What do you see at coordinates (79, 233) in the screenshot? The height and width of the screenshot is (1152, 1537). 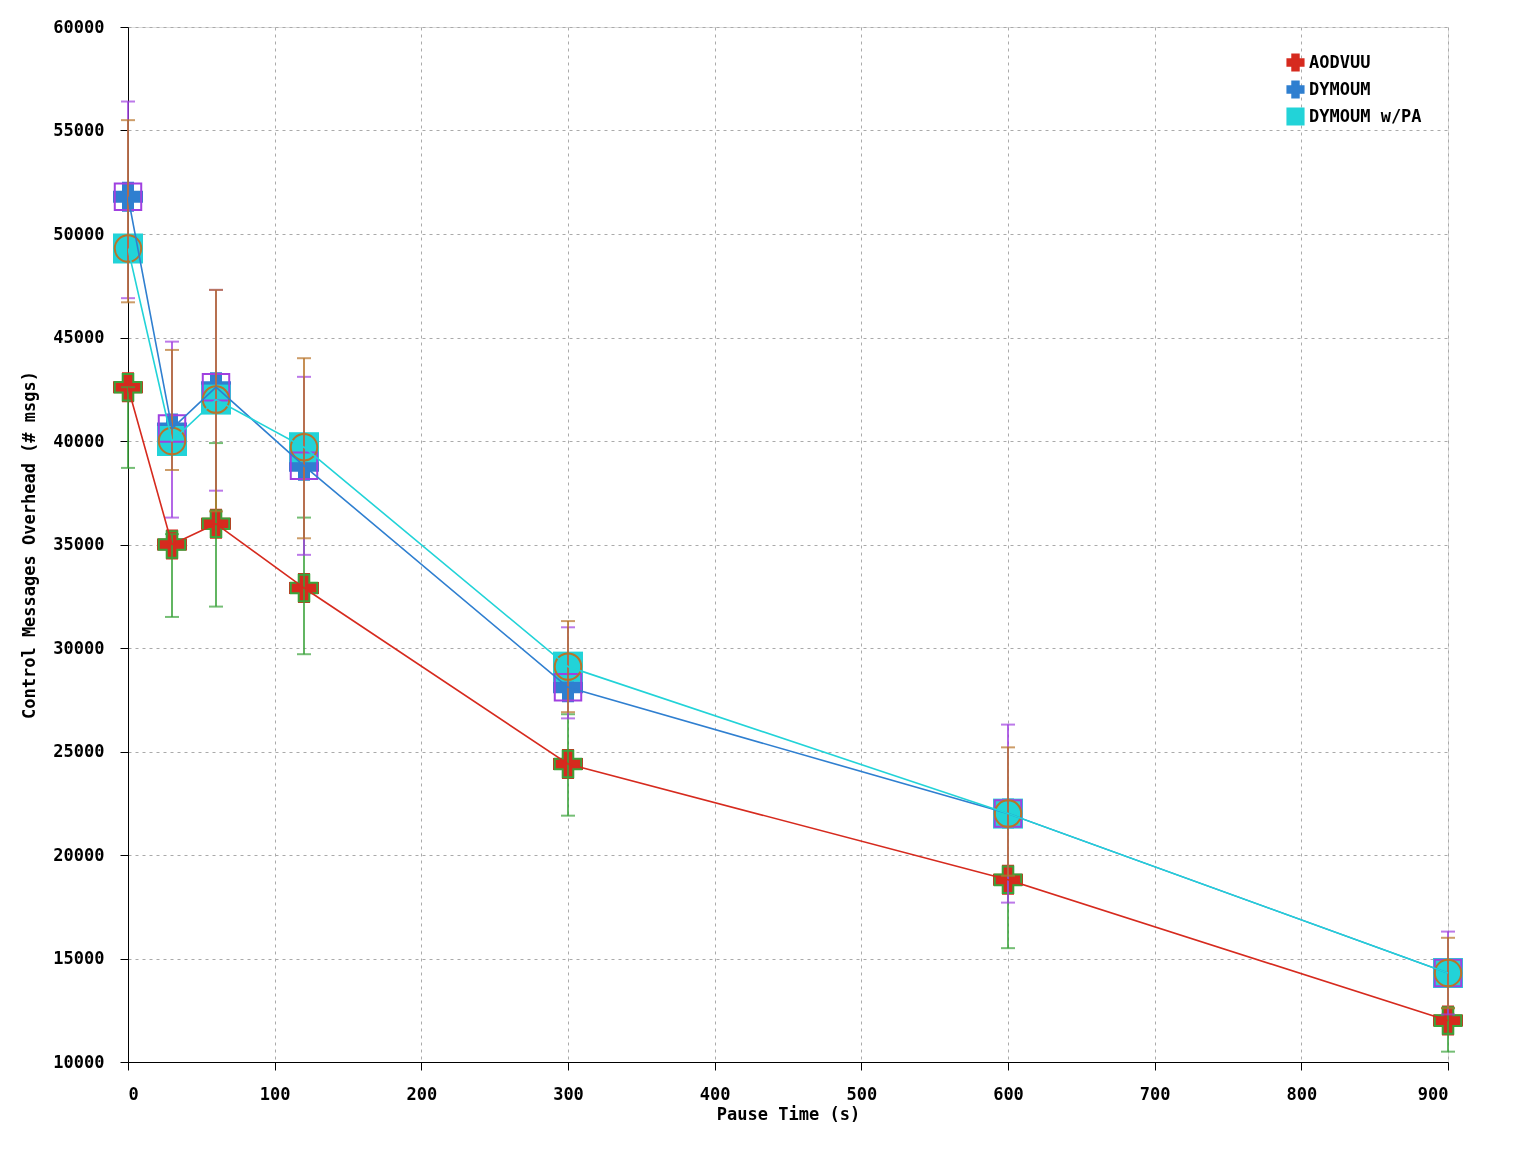 I see `y-tick-label: 50000` at bounding box center [79, 233].